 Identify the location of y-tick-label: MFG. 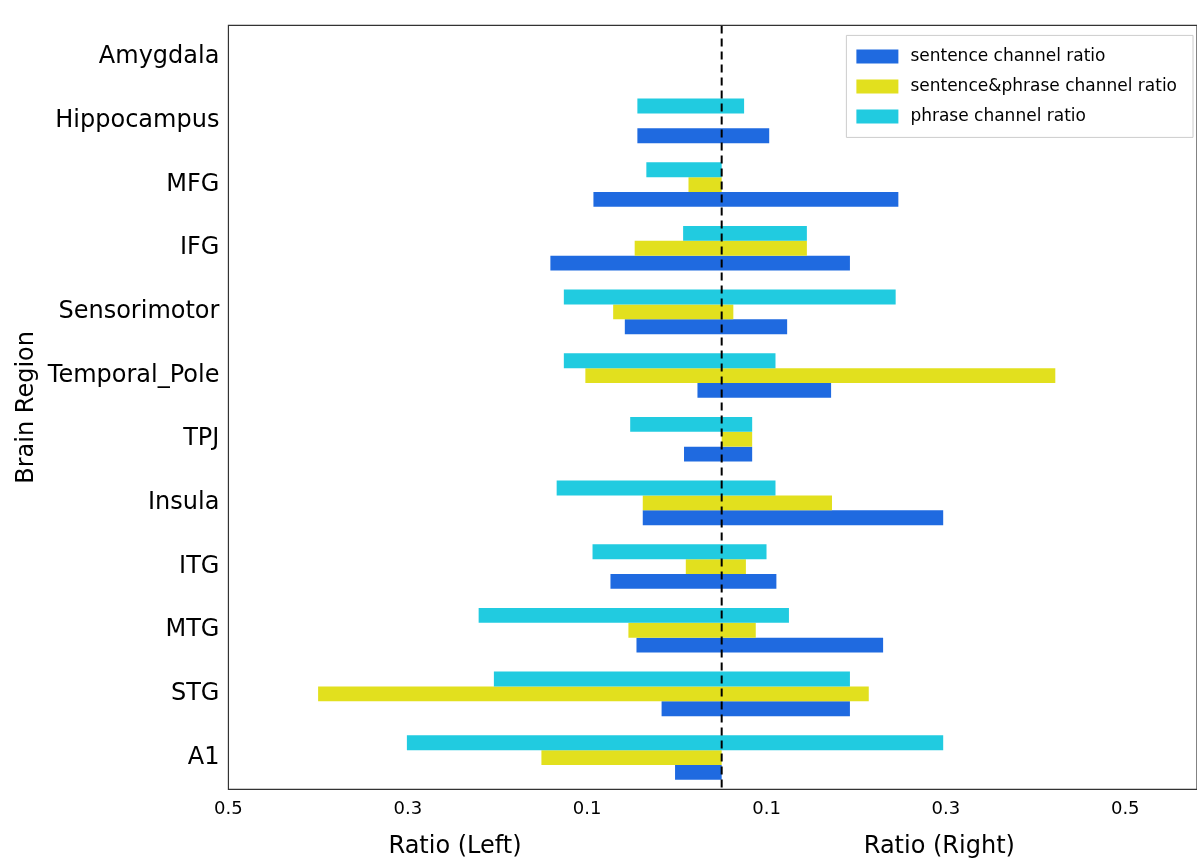
(193, 182).